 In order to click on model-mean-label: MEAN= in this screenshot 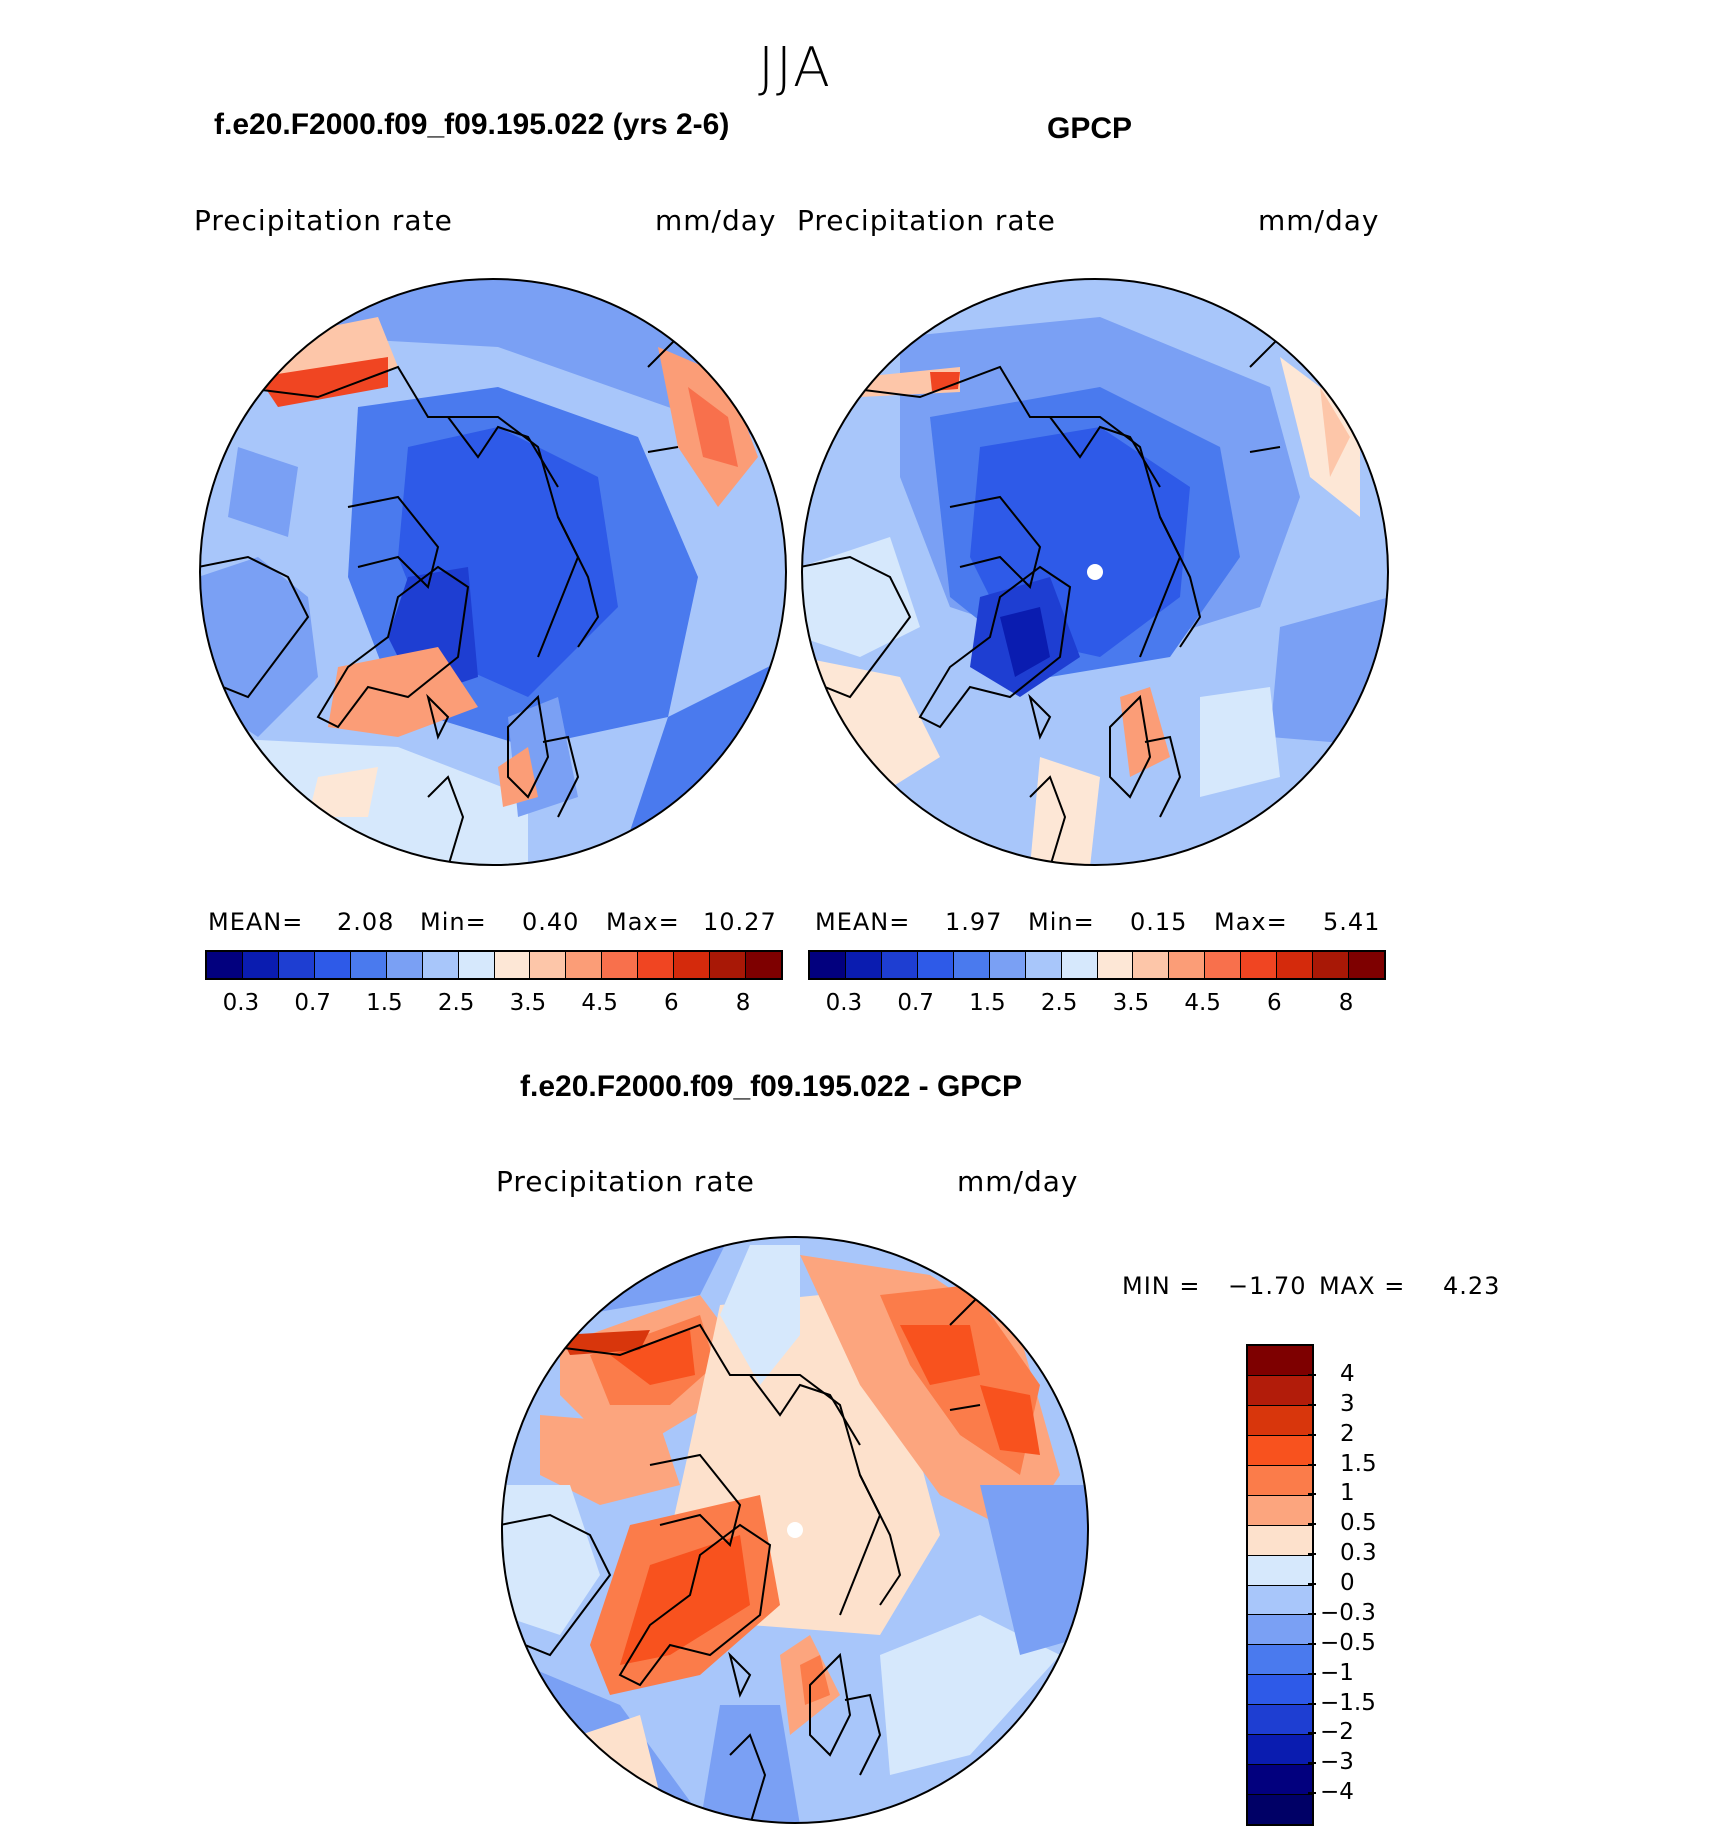, I will do `click(256, 922)`.